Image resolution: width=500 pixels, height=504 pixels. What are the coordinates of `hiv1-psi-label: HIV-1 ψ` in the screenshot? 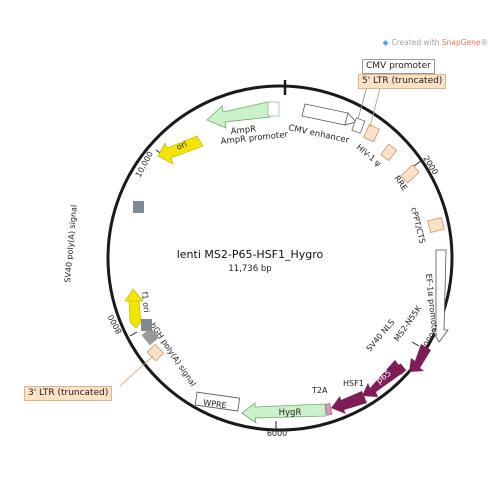 It's located at (369, 156).